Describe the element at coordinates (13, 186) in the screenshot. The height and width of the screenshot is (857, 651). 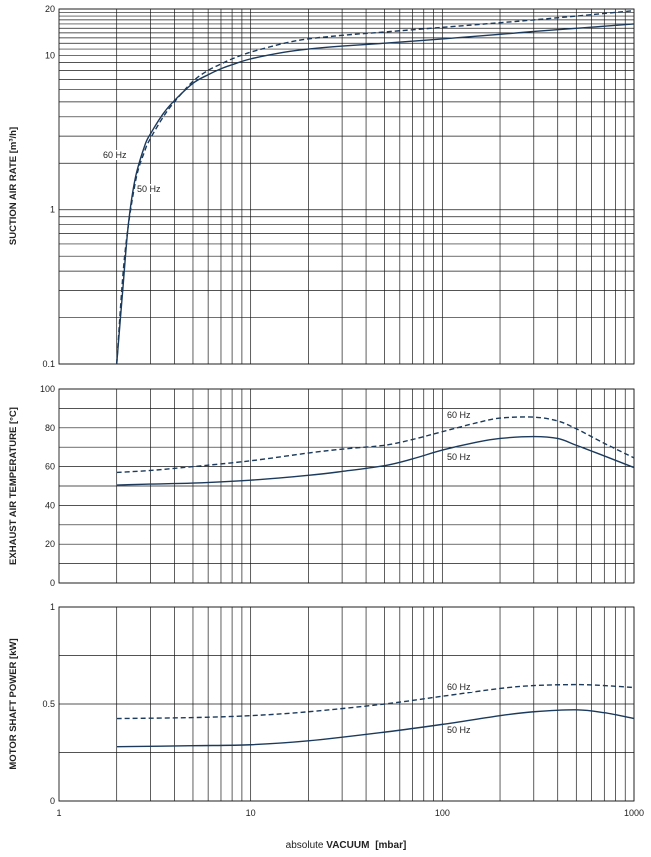
I see `y-axis-label: SUCTION AIR RATE [m³/h]` at that location.